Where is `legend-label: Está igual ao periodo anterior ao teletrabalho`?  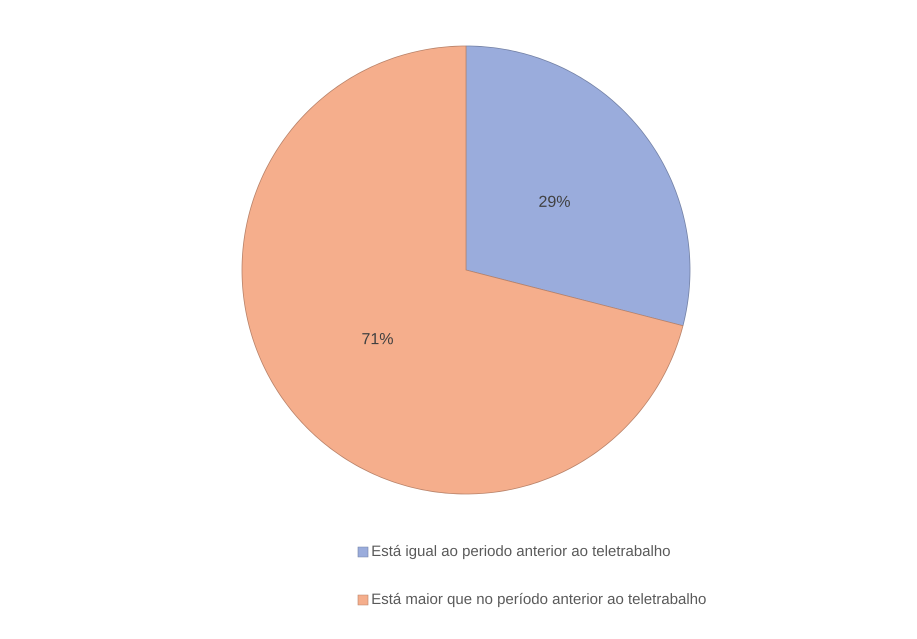 legend-label: Está igual ao periodo anterior ao teletrabalho is located at coordinates (521, 552).